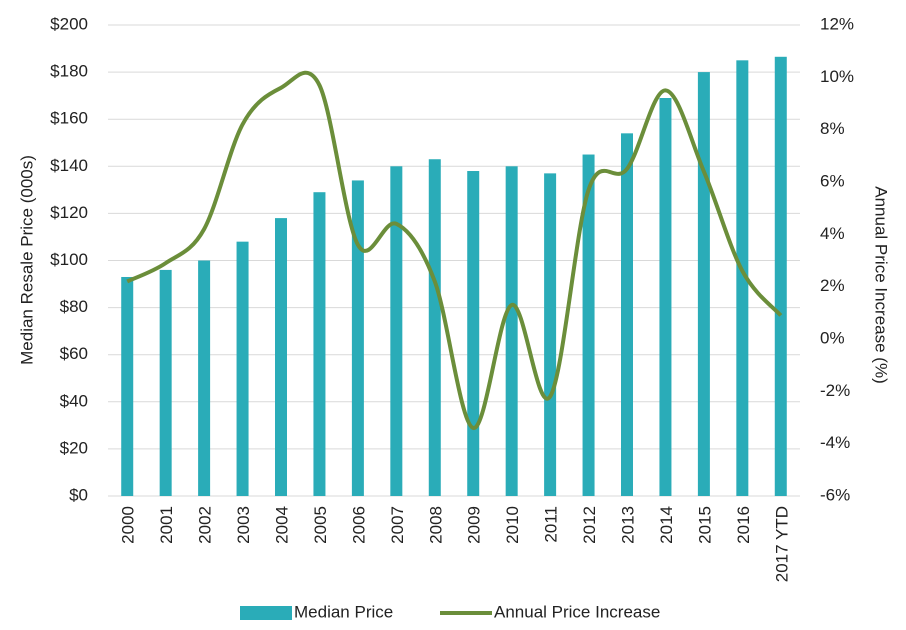 Image resolution: width=906 pixels, height=630 pixels. I want to click on legend-label: Annual Price Increase, so click(577, 611).